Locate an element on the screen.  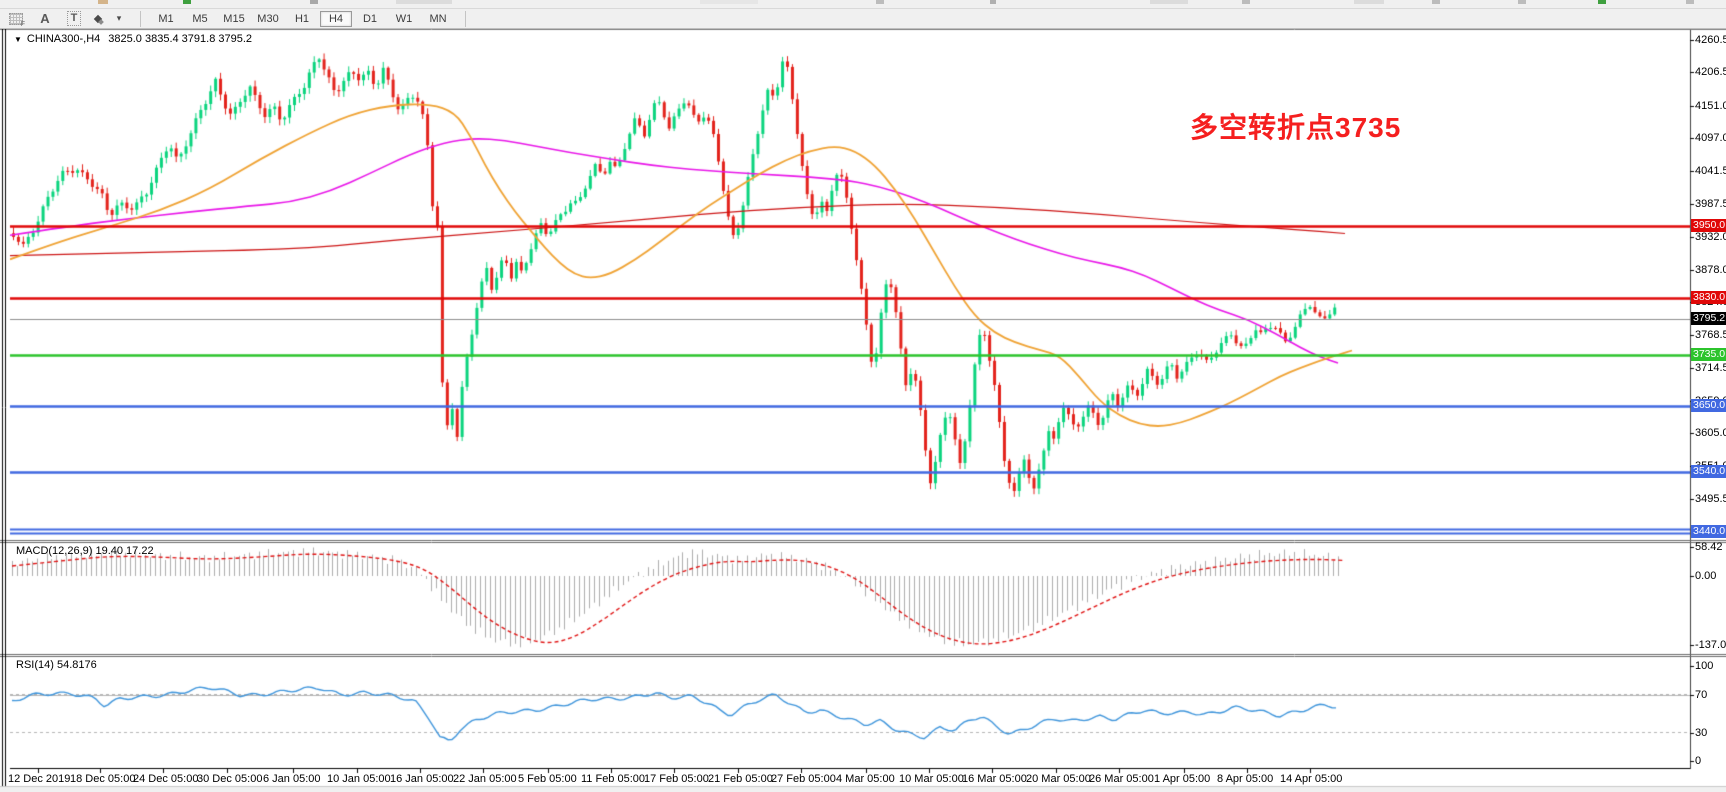
timeframe-button-MN: MN is located at coordinates (438, 18).